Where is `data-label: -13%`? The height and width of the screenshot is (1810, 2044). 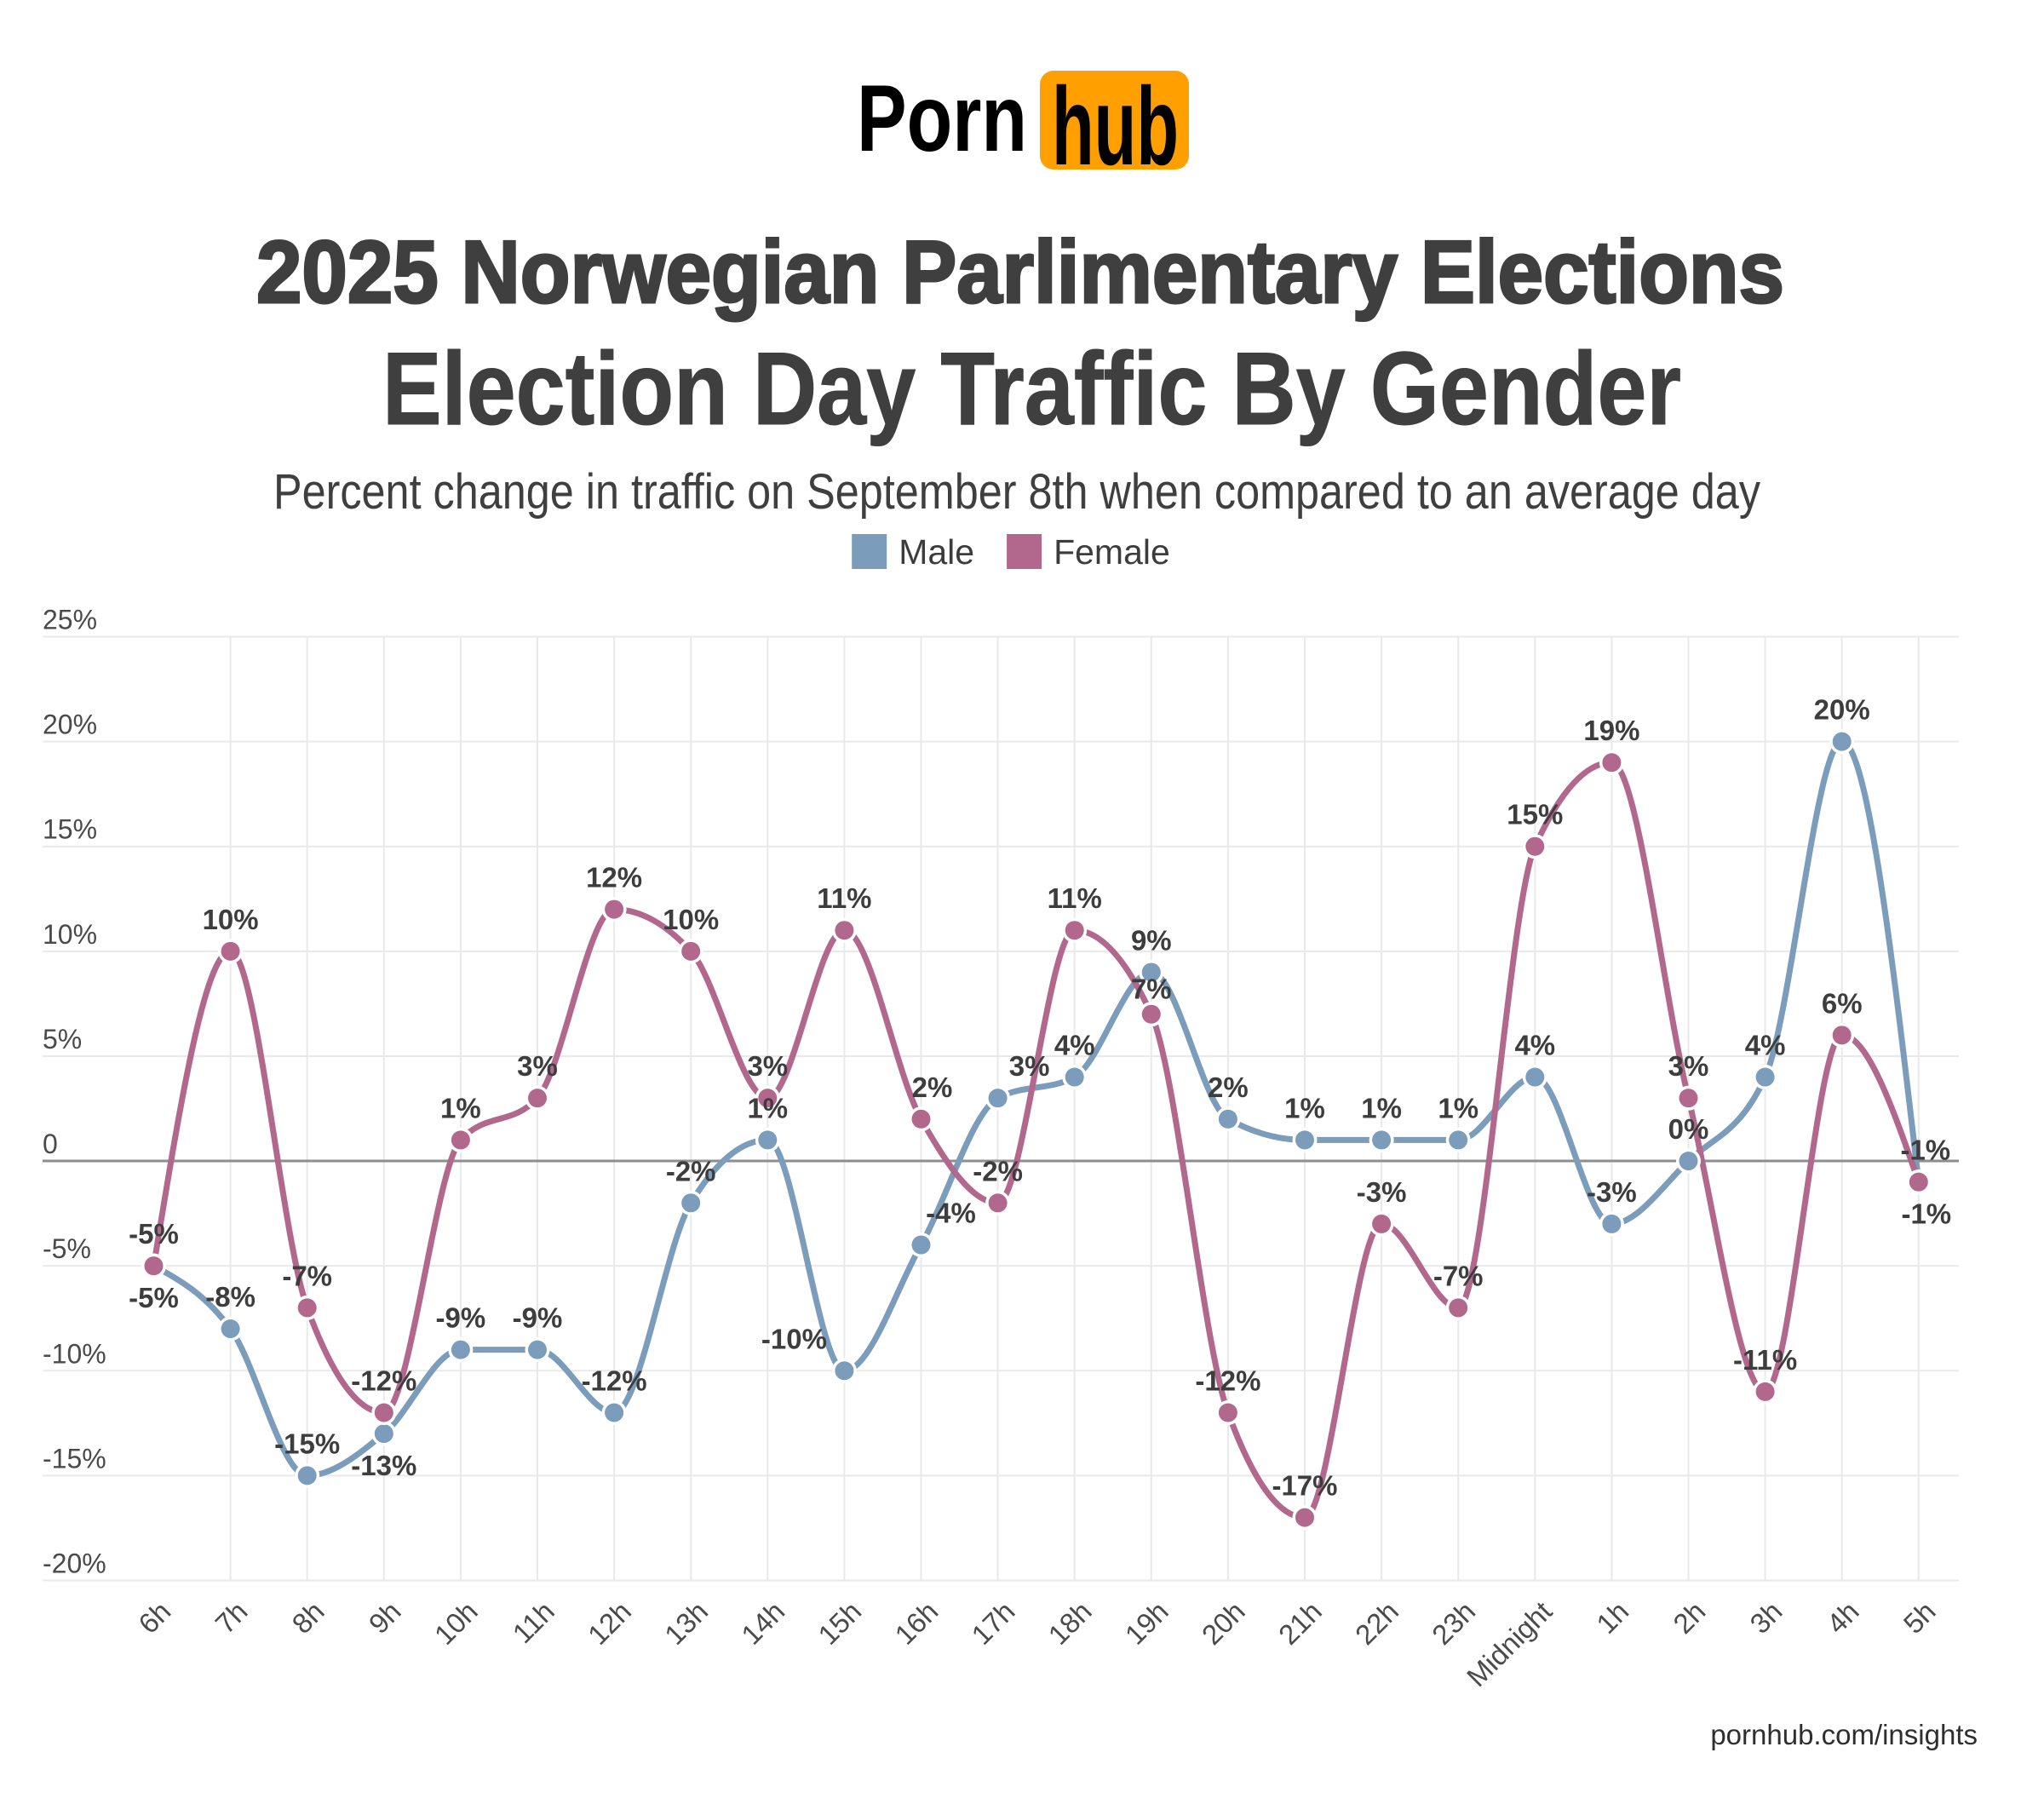 data-label: -13% is located at coordinates (383, 1465).